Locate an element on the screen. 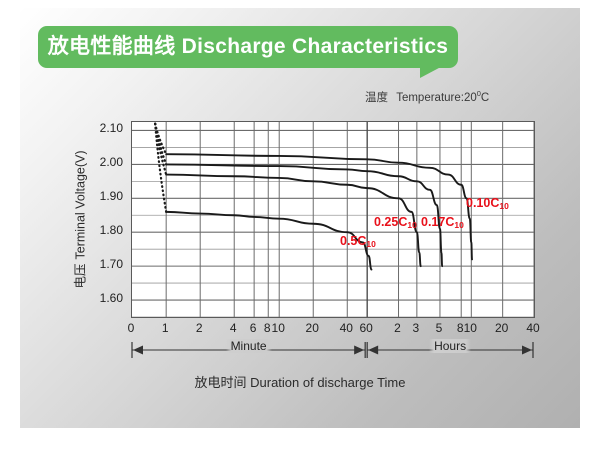  curve-0.25C10 is located at coordinates (293, 220).